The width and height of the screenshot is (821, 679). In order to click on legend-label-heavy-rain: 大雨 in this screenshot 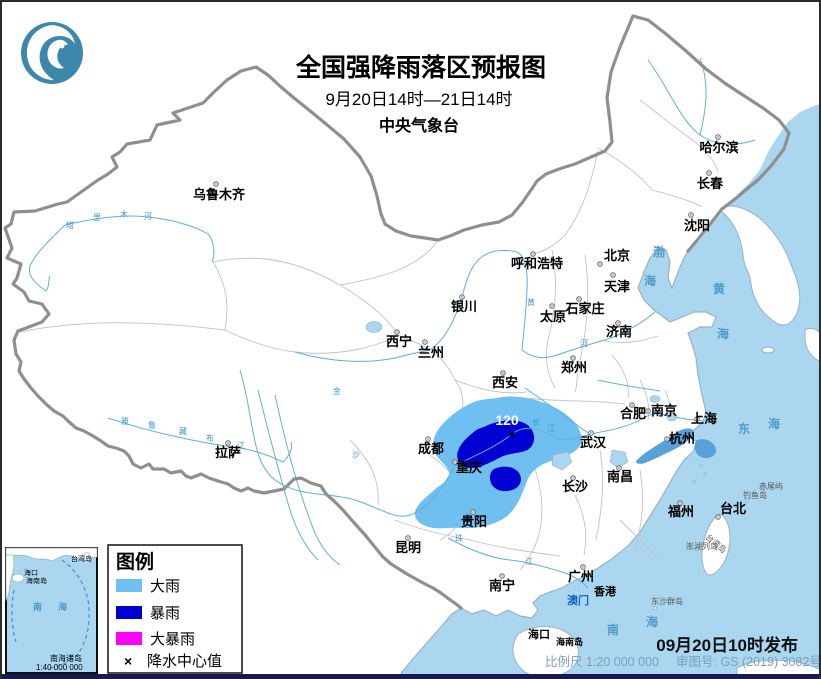, I will do `click(165, 586)`.